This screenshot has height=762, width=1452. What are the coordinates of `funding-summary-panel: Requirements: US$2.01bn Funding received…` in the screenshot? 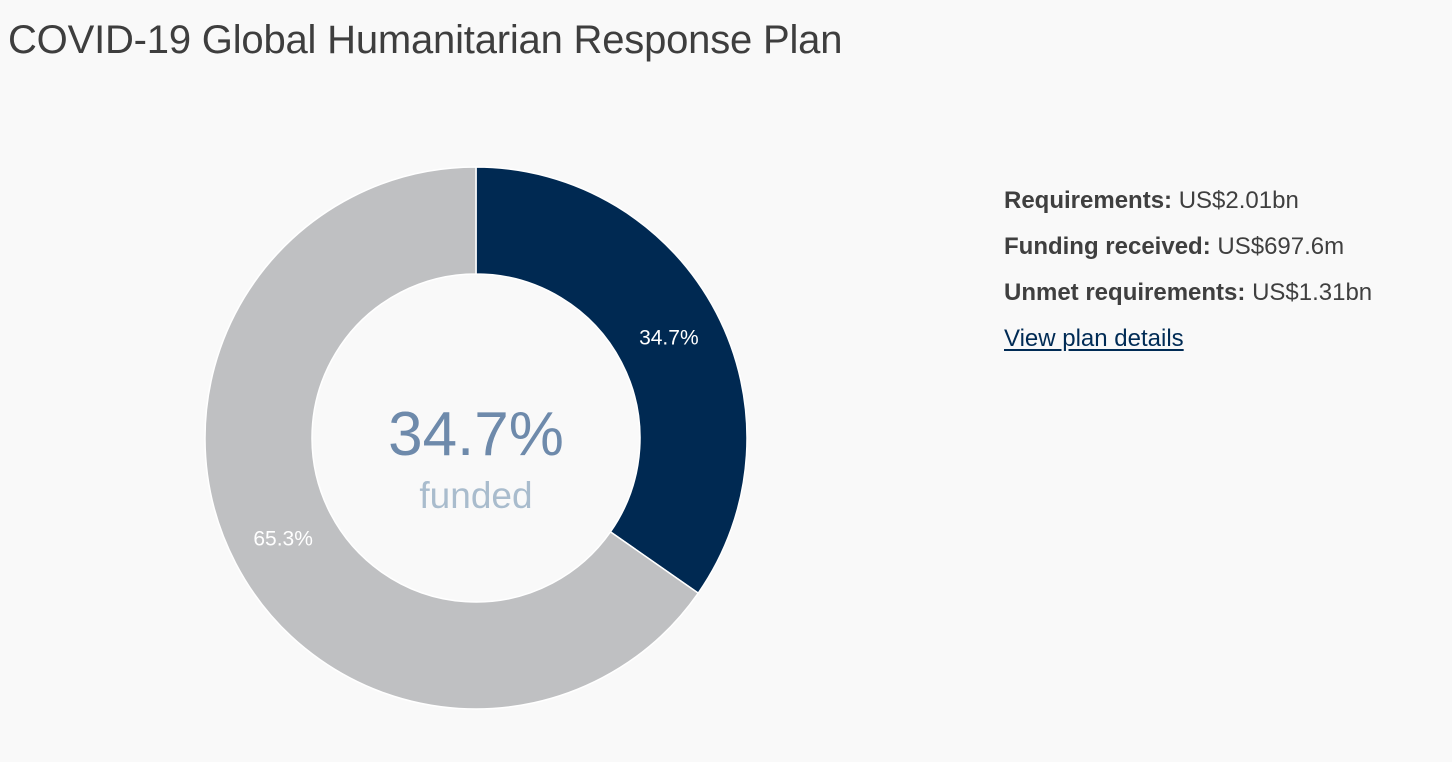 It's located at (1224, 270).